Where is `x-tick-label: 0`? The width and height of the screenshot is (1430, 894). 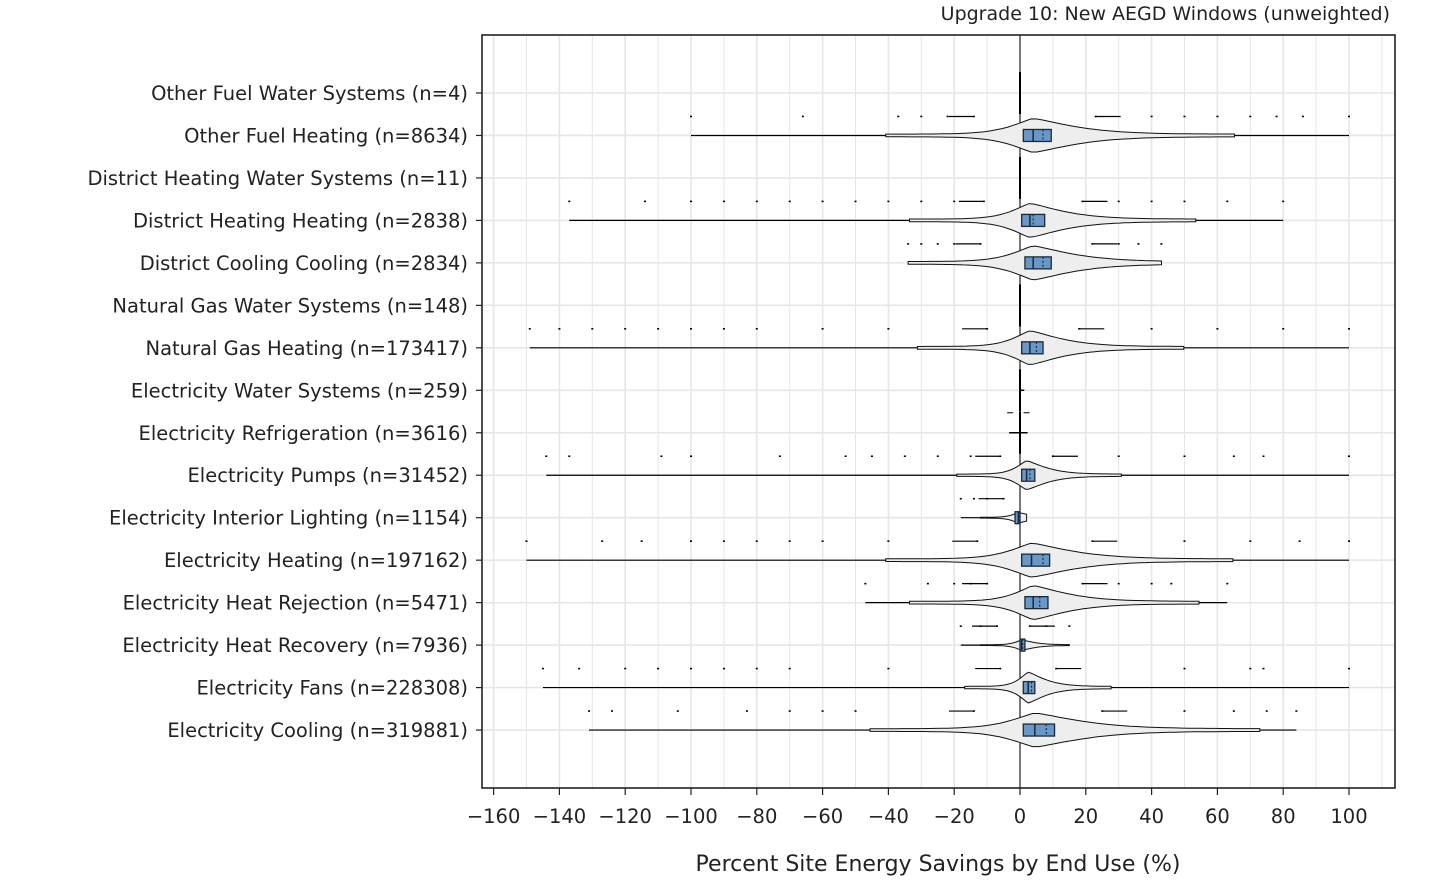 x-tick-label: 0 is located at coordinates (1020, 816).